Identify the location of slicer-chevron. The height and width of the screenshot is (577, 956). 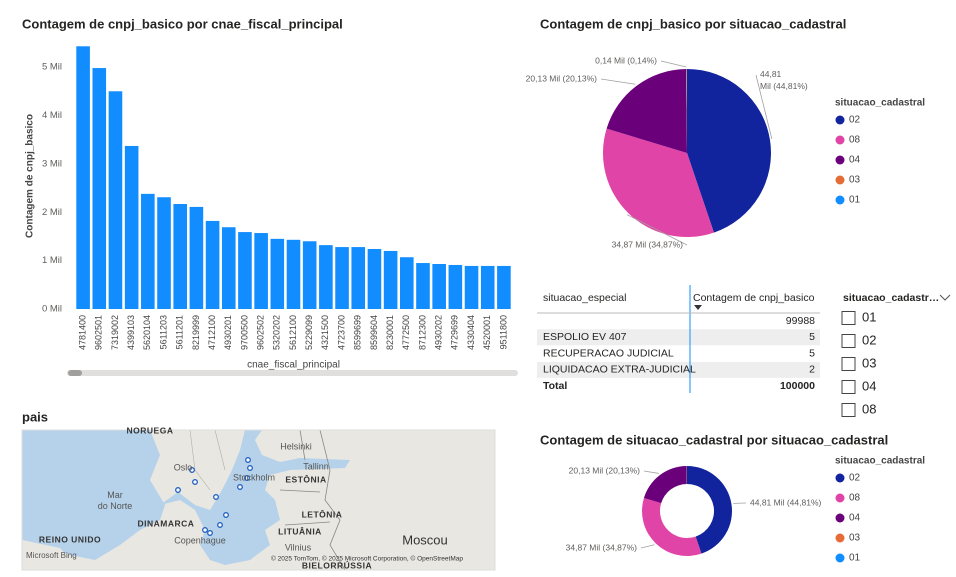
(945, 297).